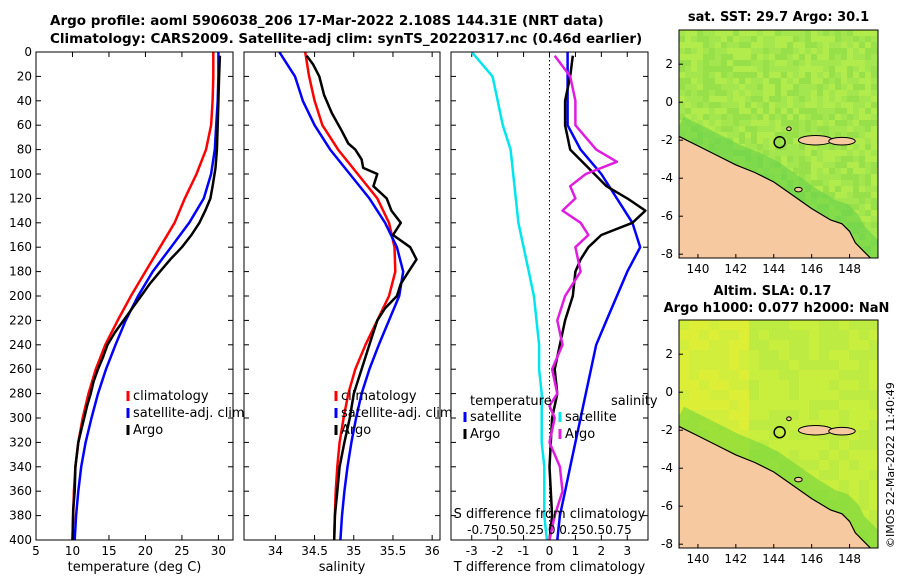 The height and width of the screenshot is (580, 900). Describe the element at coordinates (576, 551) in the screenshot. I see `difference-profile-xtick-label: 1` at that location.